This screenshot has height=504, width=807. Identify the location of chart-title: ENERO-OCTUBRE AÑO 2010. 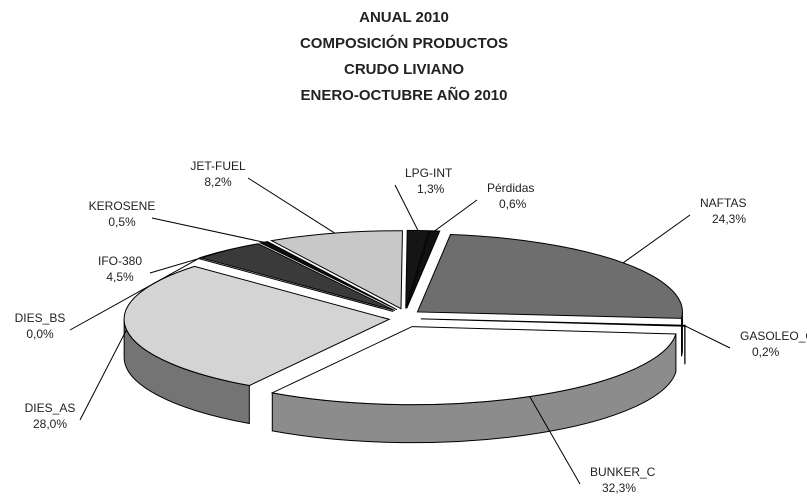
(404, 95).